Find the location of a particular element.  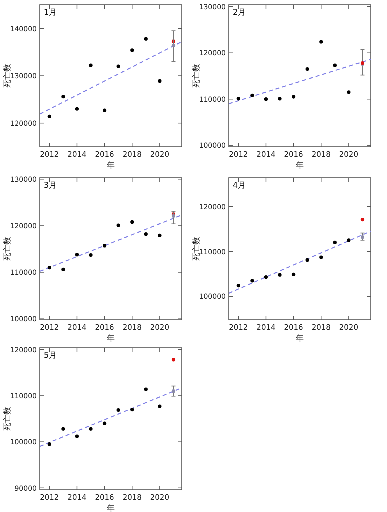

chart-title: 5月 is located at coordinates (51, 355).